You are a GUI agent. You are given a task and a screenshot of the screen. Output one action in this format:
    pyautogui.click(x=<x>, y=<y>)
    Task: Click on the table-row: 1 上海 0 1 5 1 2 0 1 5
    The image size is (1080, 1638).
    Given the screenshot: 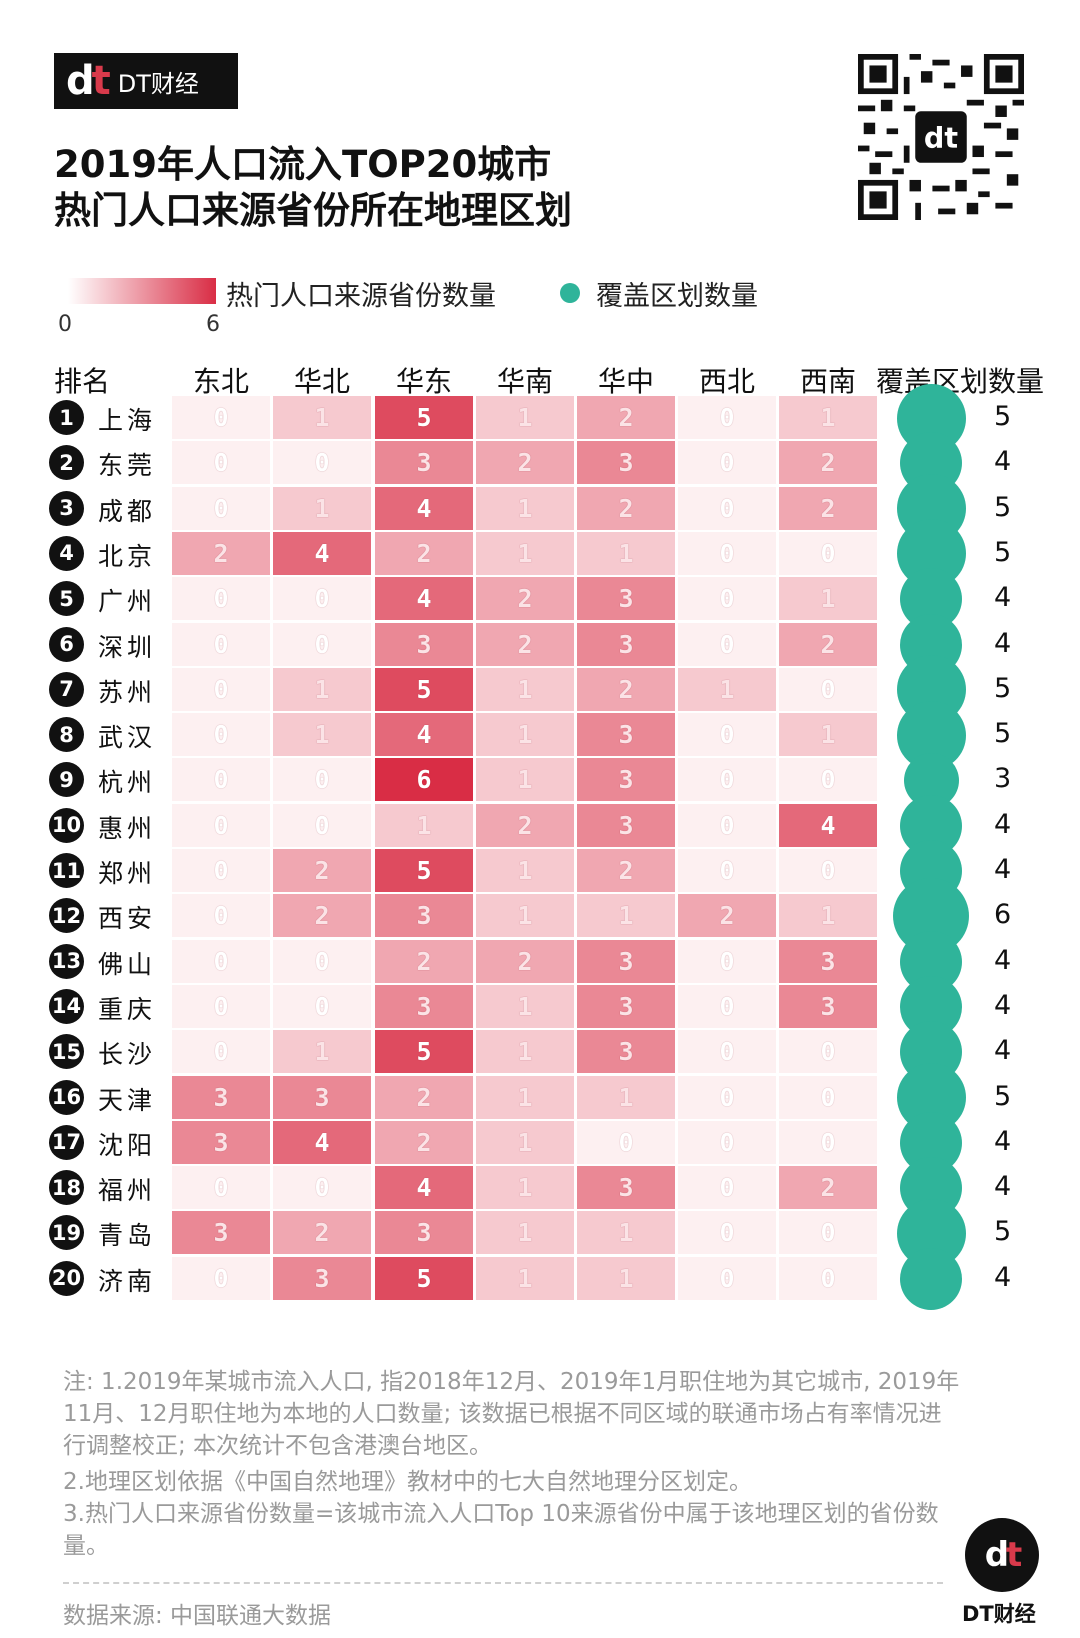 What is the action you would take?
    pyautogui.click(x=540, y=418)
    